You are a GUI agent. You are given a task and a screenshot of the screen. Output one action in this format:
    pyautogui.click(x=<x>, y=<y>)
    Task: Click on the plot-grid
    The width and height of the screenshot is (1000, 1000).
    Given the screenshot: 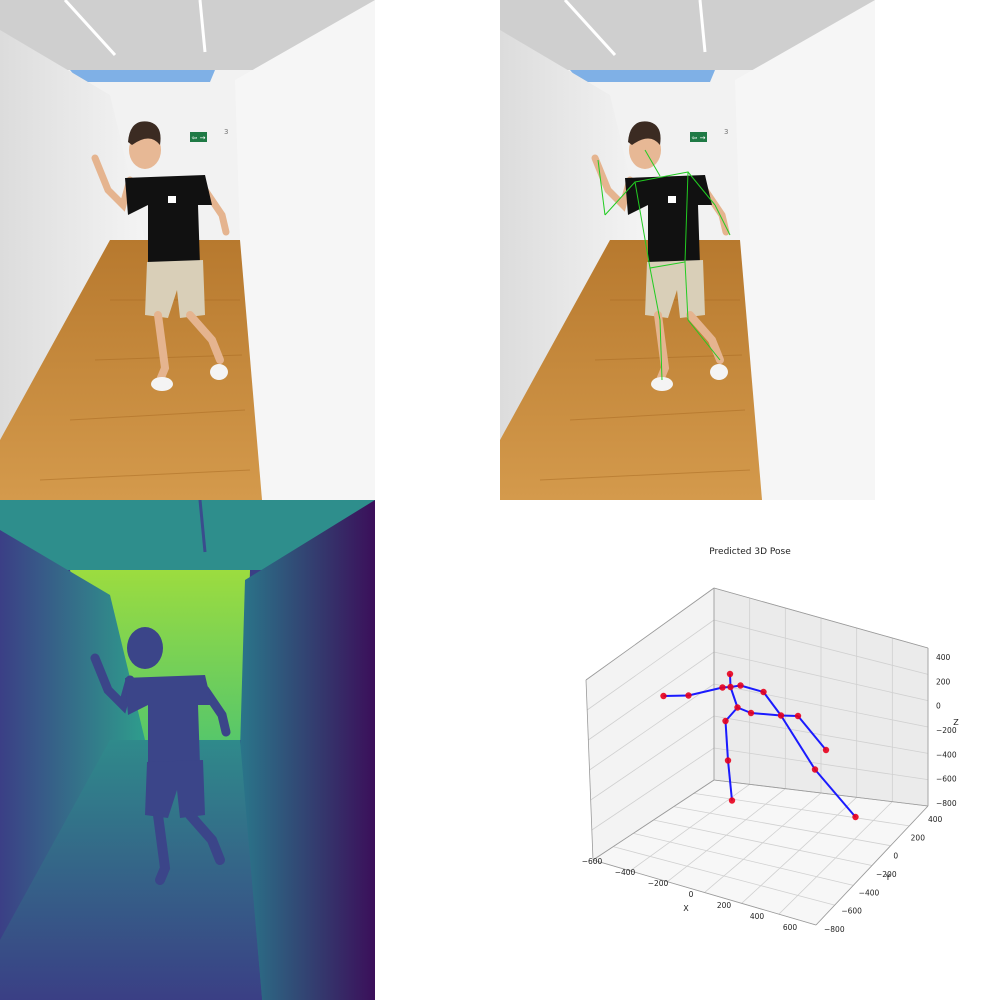 What is the action you would take?
    pyautogui.click(x=757, y=756)
    